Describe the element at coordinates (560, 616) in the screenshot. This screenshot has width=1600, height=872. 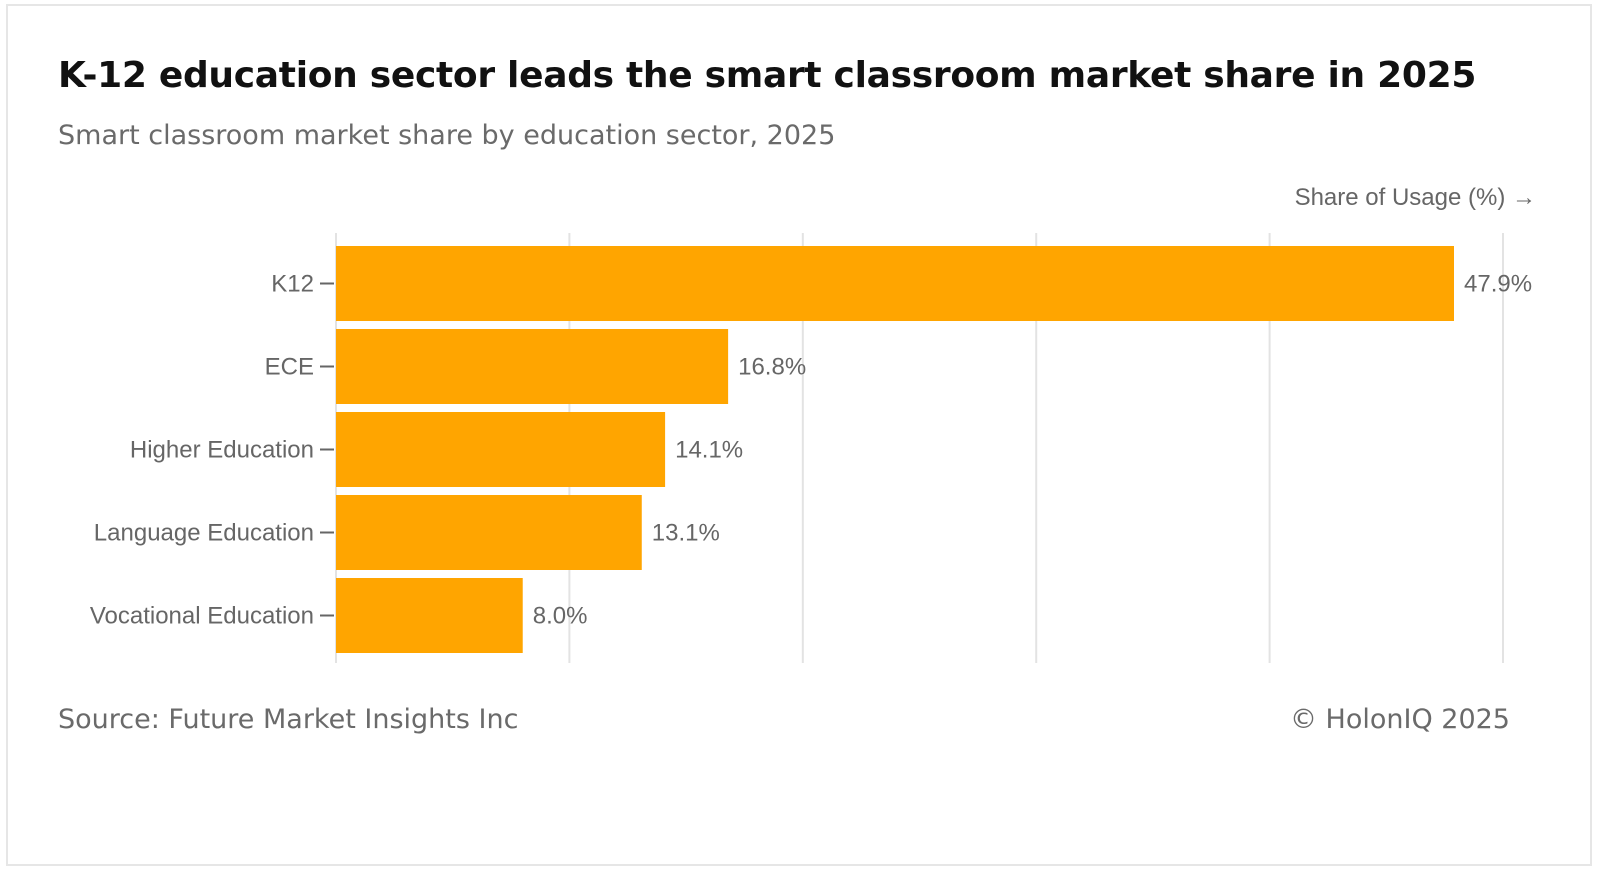
I see `data-label: 8.0%` at that location.